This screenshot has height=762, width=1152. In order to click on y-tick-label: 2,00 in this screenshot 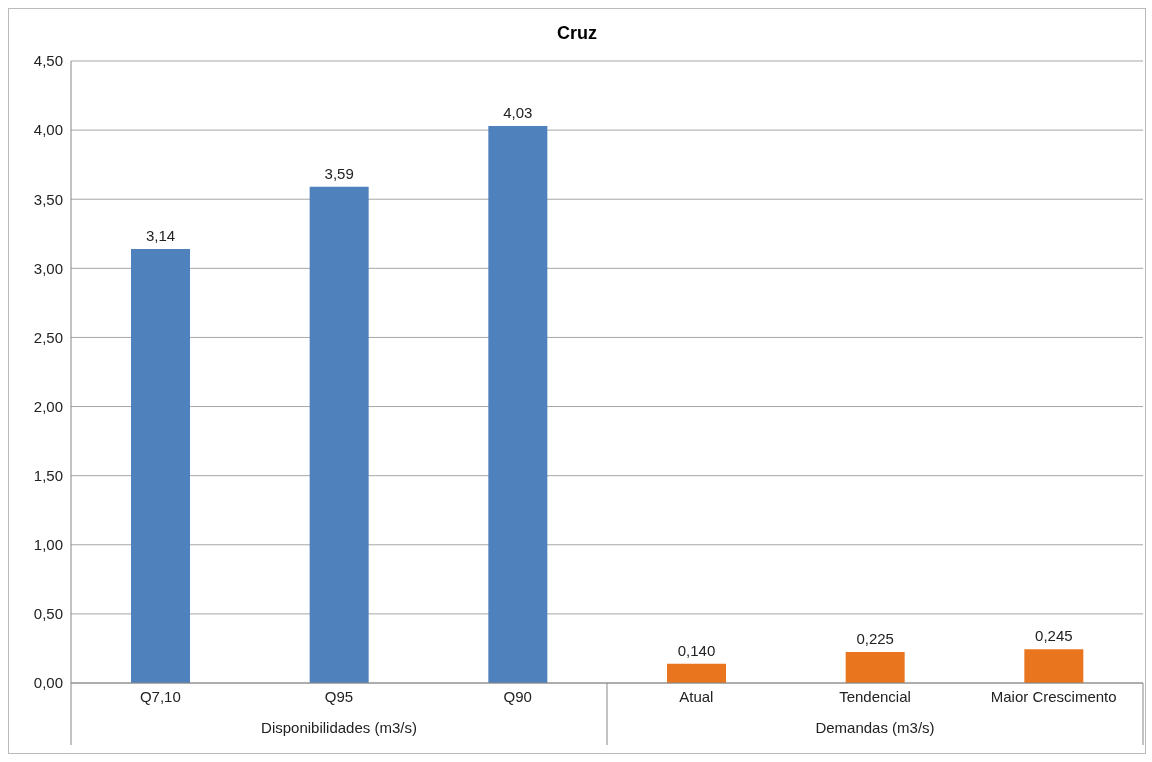, I will do `click(48, 406)`.